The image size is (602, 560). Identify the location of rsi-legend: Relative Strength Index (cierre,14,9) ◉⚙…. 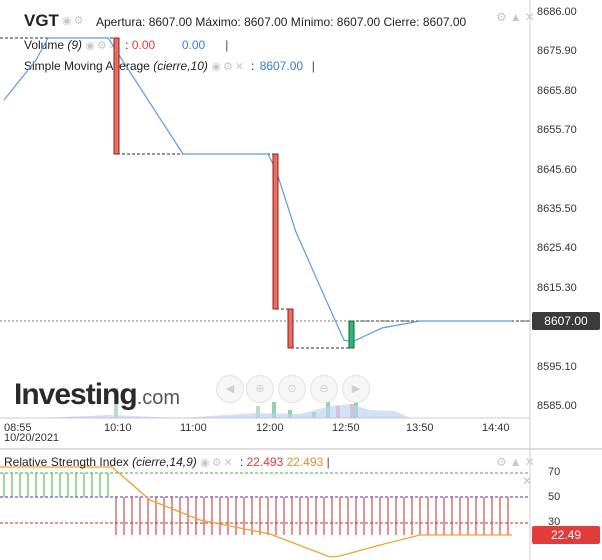
(167, 462).